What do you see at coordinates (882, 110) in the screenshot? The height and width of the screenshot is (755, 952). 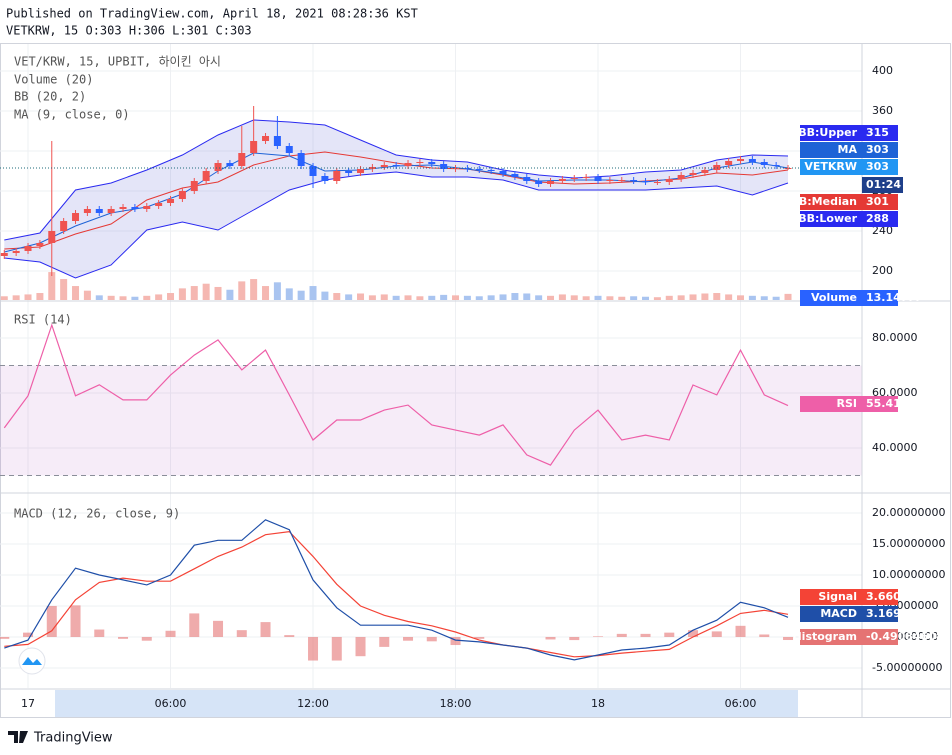 I see `y-tick-label: 360` at bounding box center [882, 110].